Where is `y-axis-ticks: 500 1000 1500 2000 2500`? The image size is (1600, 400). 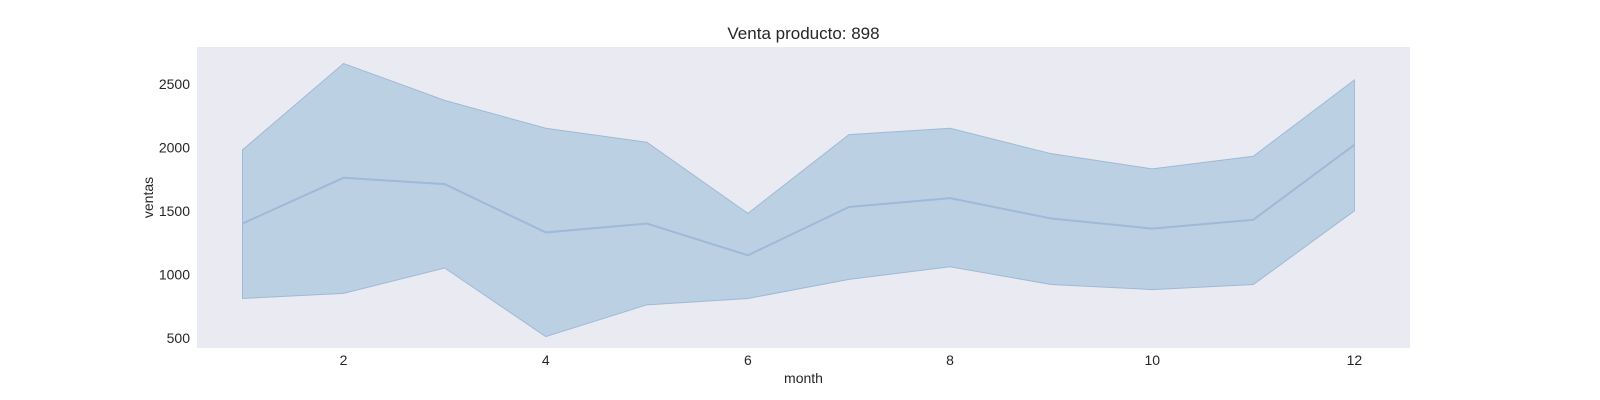 y-axis-ticks: 500 1000 1500 2000 2500 is located at coordinates (174, 211).